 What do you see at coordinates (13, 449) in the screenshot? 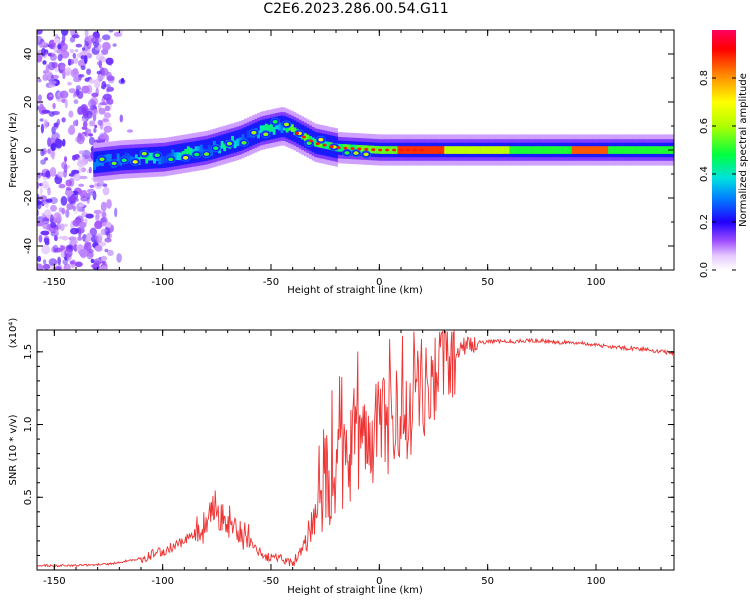
I see `snr-y-label: SNR (10 * v/v)` at bounding box center [13, 449].